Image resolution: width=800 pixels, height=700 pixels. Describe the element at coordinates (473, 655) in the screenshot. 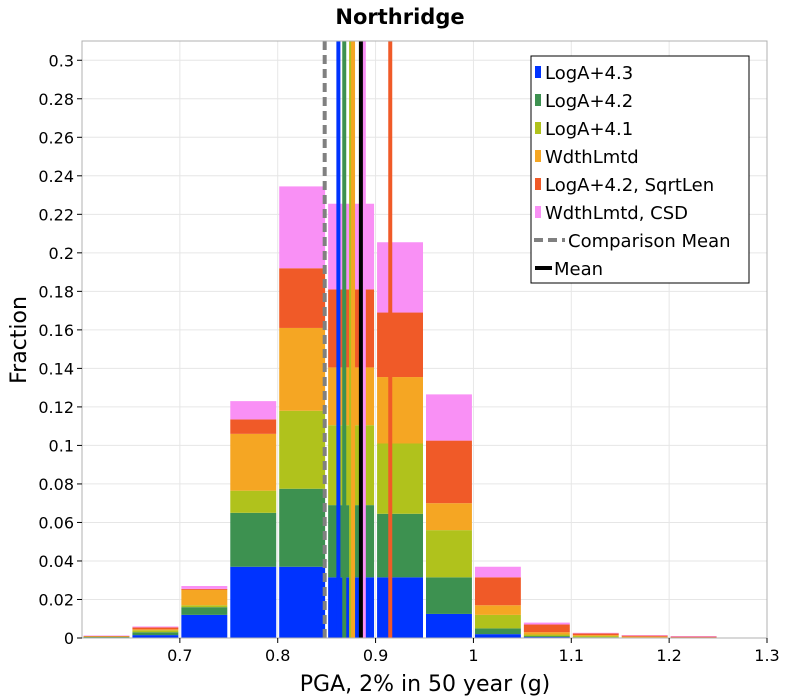

I see `x-tick-label: 1` at that location.